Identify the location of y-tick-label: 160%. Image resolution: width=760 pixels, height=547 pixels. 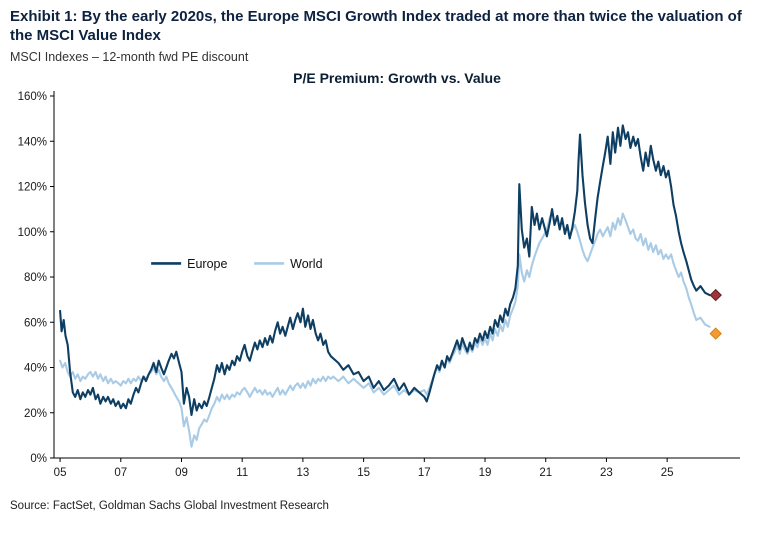
(32, 97).